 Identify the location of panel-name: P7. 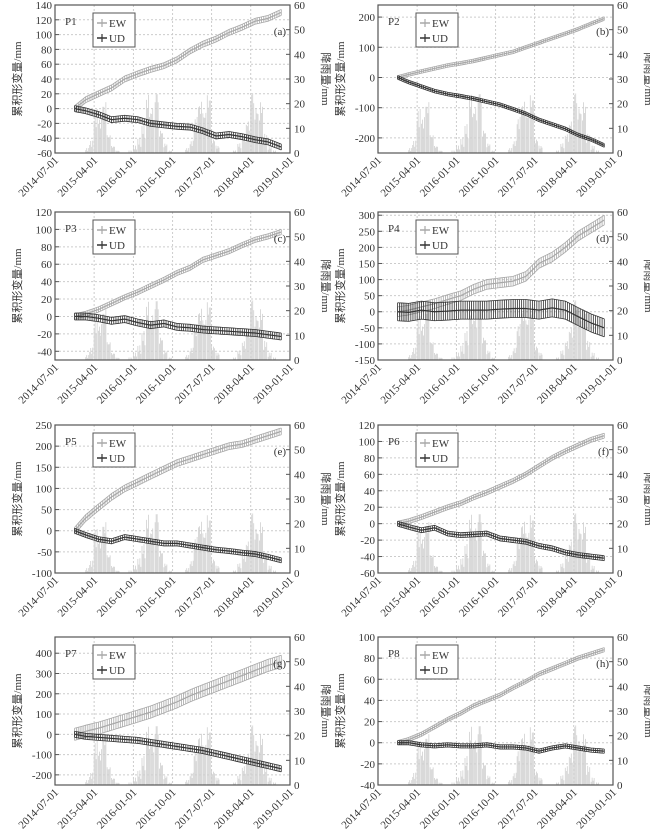
(71, 654).